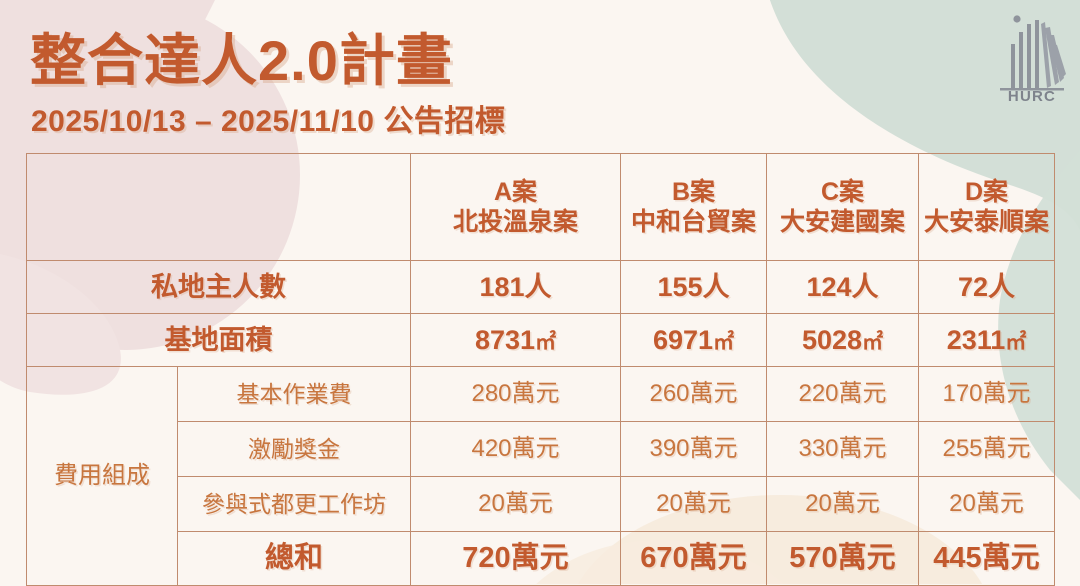 The width and height of the screenshot is (1080, 586). Describe the element at coordinates (986, 558) in the screenshot. I see `cell-total-d: 445萬元` at that location.